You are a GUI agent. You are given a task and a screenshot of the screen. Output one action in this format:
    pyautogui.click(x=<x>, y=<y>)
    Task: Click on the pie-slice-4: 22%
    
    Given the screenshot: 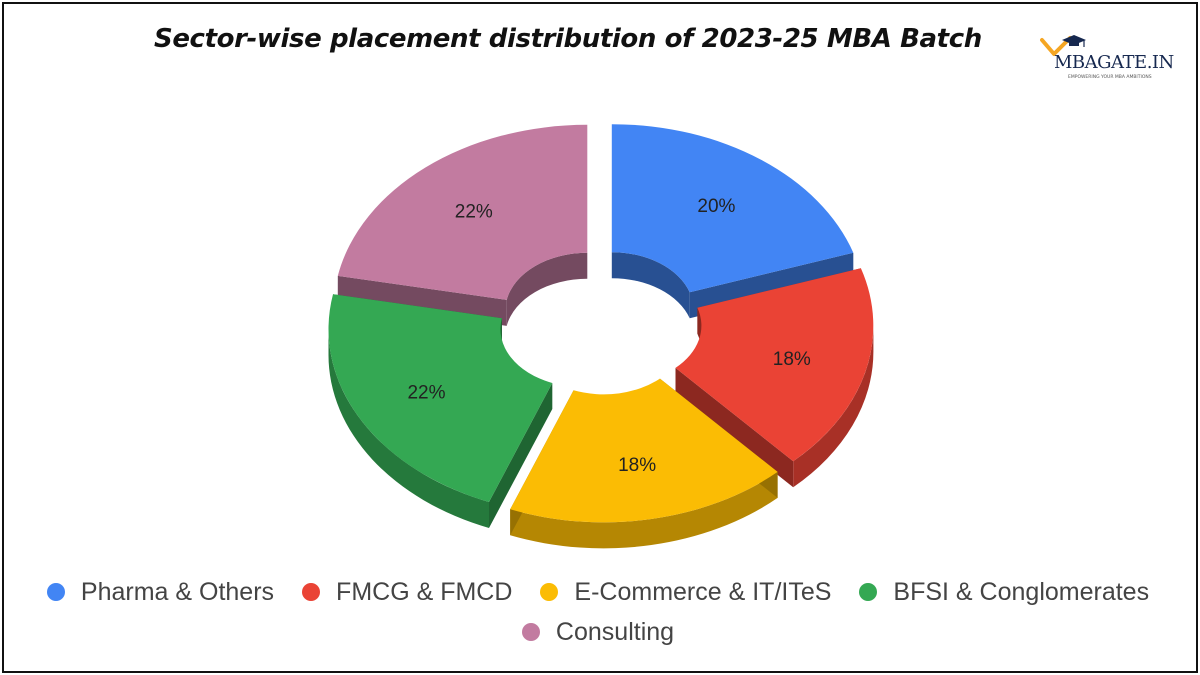 What is the action you would take?
    pyautogui.click(x=440, y=411)
    